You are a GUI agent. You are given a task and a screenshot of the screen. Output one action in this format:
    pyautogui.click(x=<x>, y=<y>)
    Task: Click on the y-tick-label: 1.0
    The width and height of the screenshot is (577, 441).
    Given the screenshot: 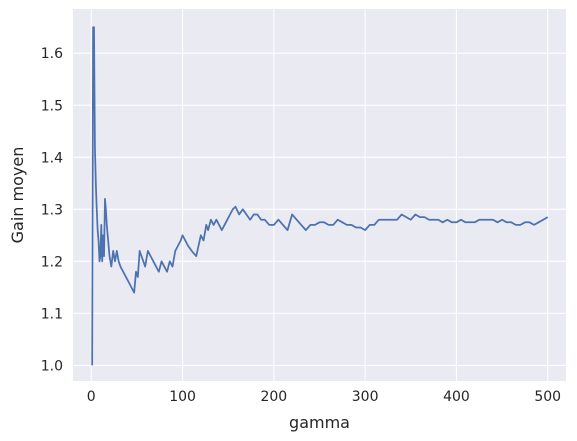 What is the action you would take?
    pyautogui.click(x=52, y=366)
    